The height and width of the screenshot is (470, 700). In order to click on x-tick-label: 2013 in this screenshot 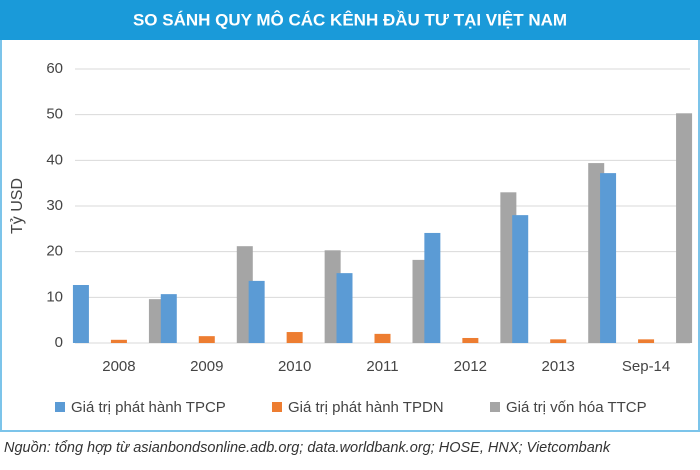, I will do `click(558, 366)`.